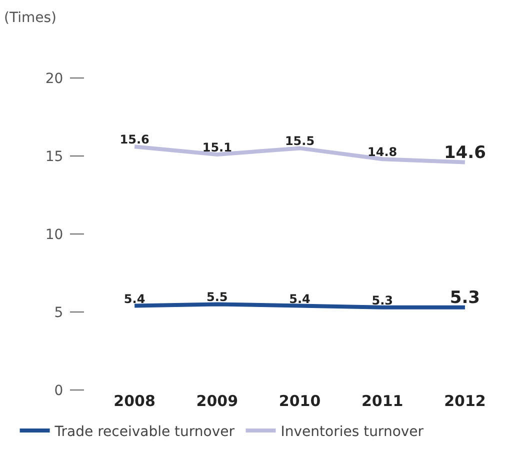 This screenshot has width=518, height=459. What do you see at coordinates (217, 297) in the screenshot?
I see `data-label: 5.5` at bounding box center [217, 297].